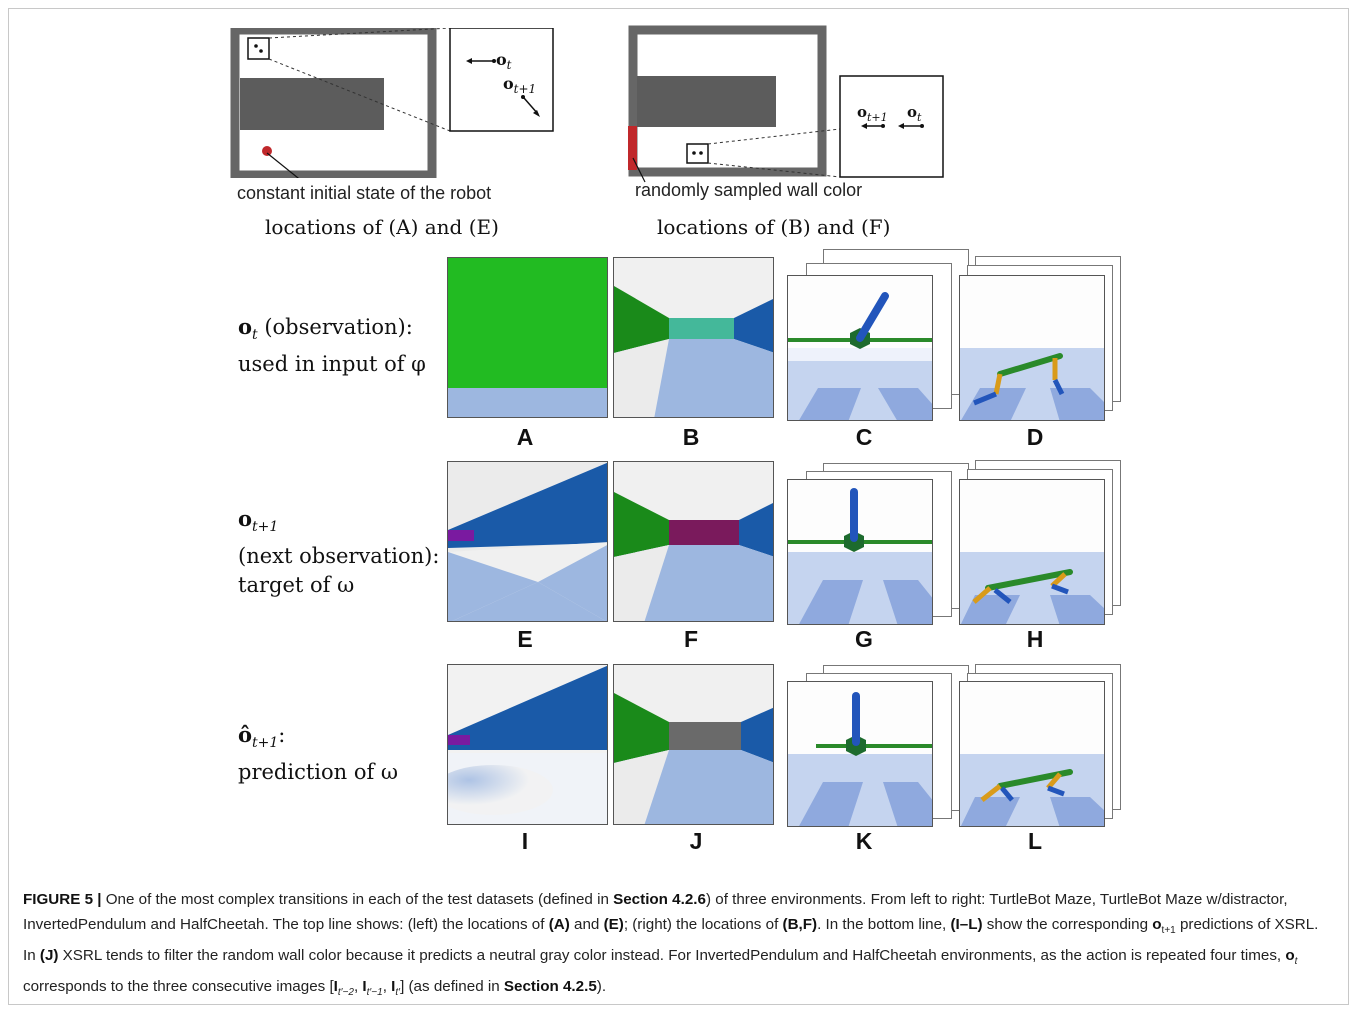  Describe the element at coordinates (527, 337) in the screenshot. I see `panel-a` at that location.